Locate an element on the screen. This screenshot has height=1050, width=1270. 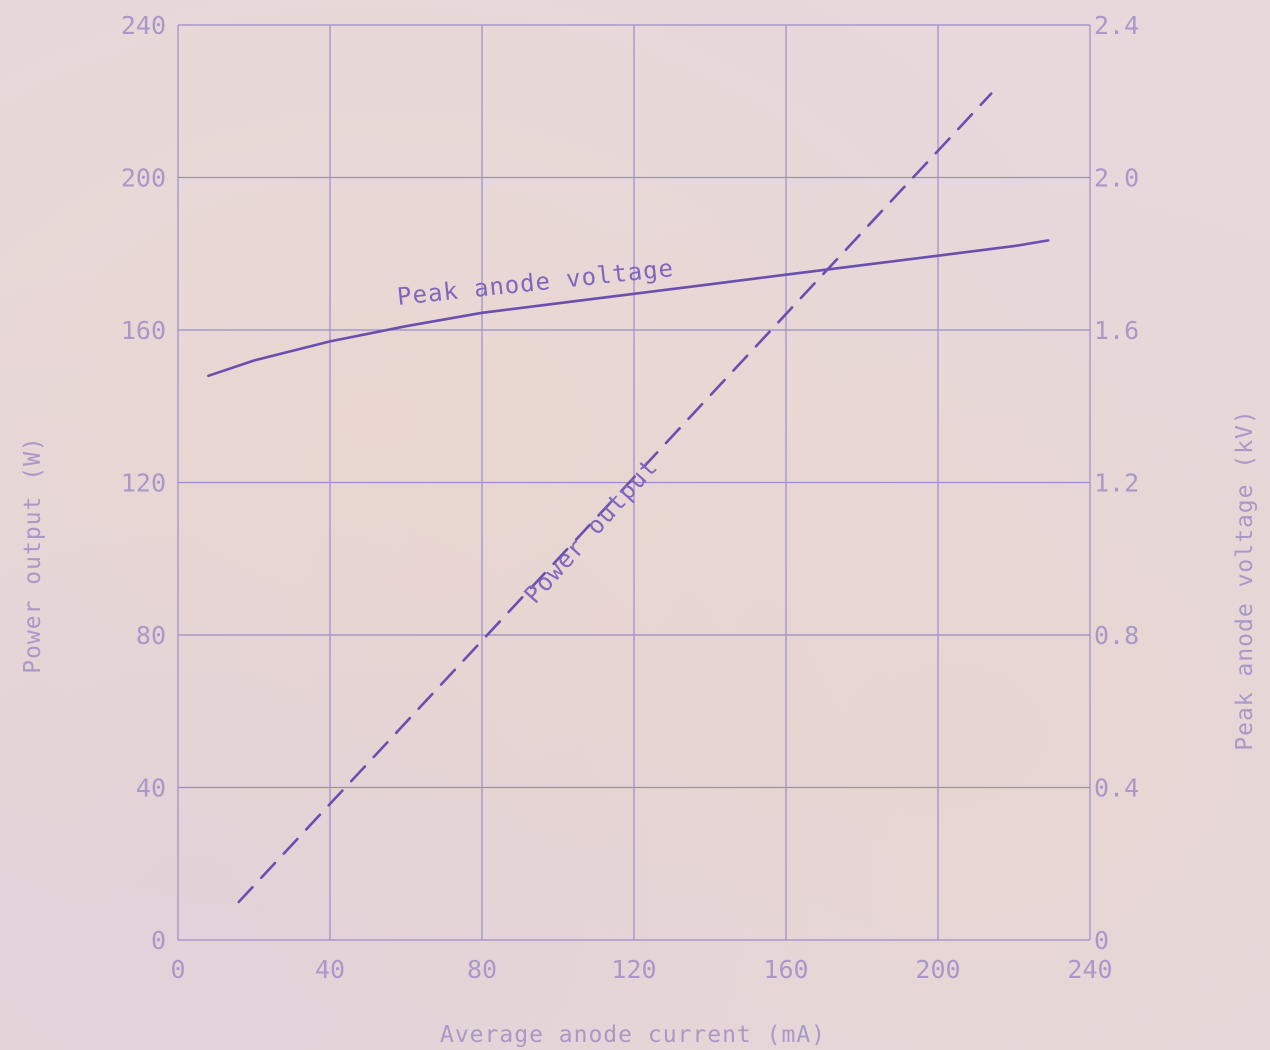
y-left-tick-label: 0 is located at coordinates (158, 940).